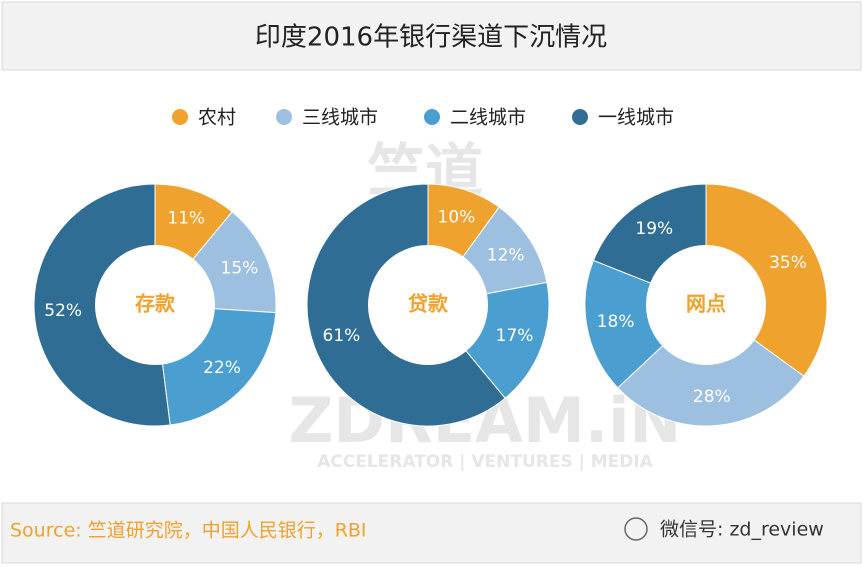 The image size is (863, 567). I want to click on watermark: ACCELERATOR | VENTURES | MEDIA, so click(485, 462).